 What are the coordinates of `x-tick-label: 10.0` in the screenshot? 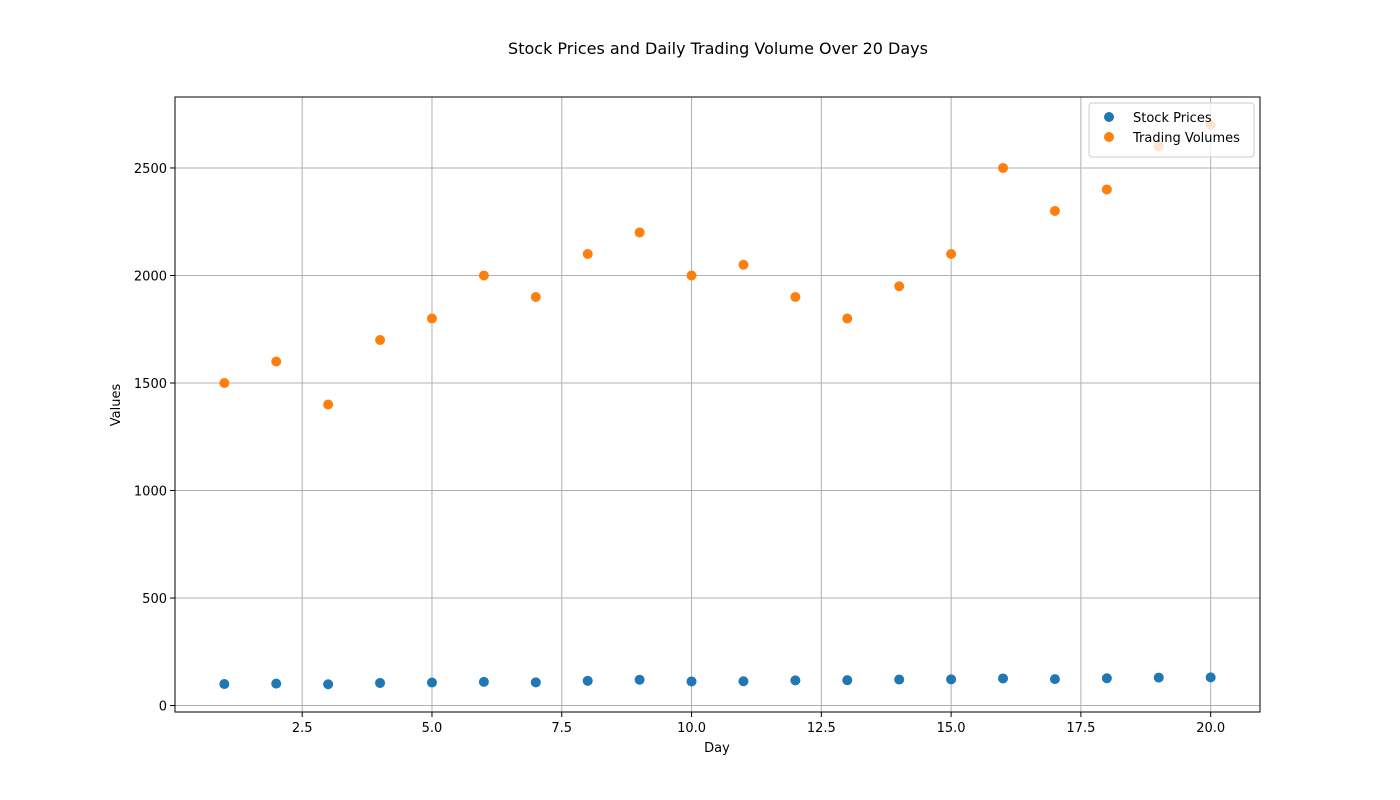 It's located at (691, 728).